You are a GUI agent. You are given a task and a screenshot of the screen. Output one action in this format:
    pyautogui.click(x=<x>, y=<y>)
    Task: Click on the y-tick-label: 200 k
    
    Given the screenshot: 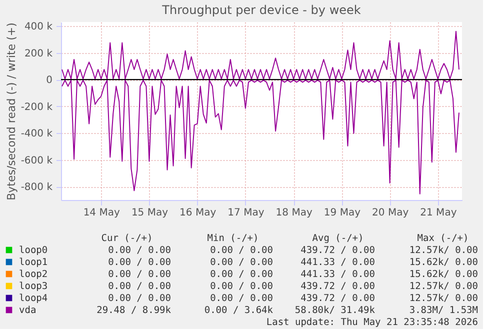 What is the action you would take?
    pyautogui.click(x=38, y=54)
    